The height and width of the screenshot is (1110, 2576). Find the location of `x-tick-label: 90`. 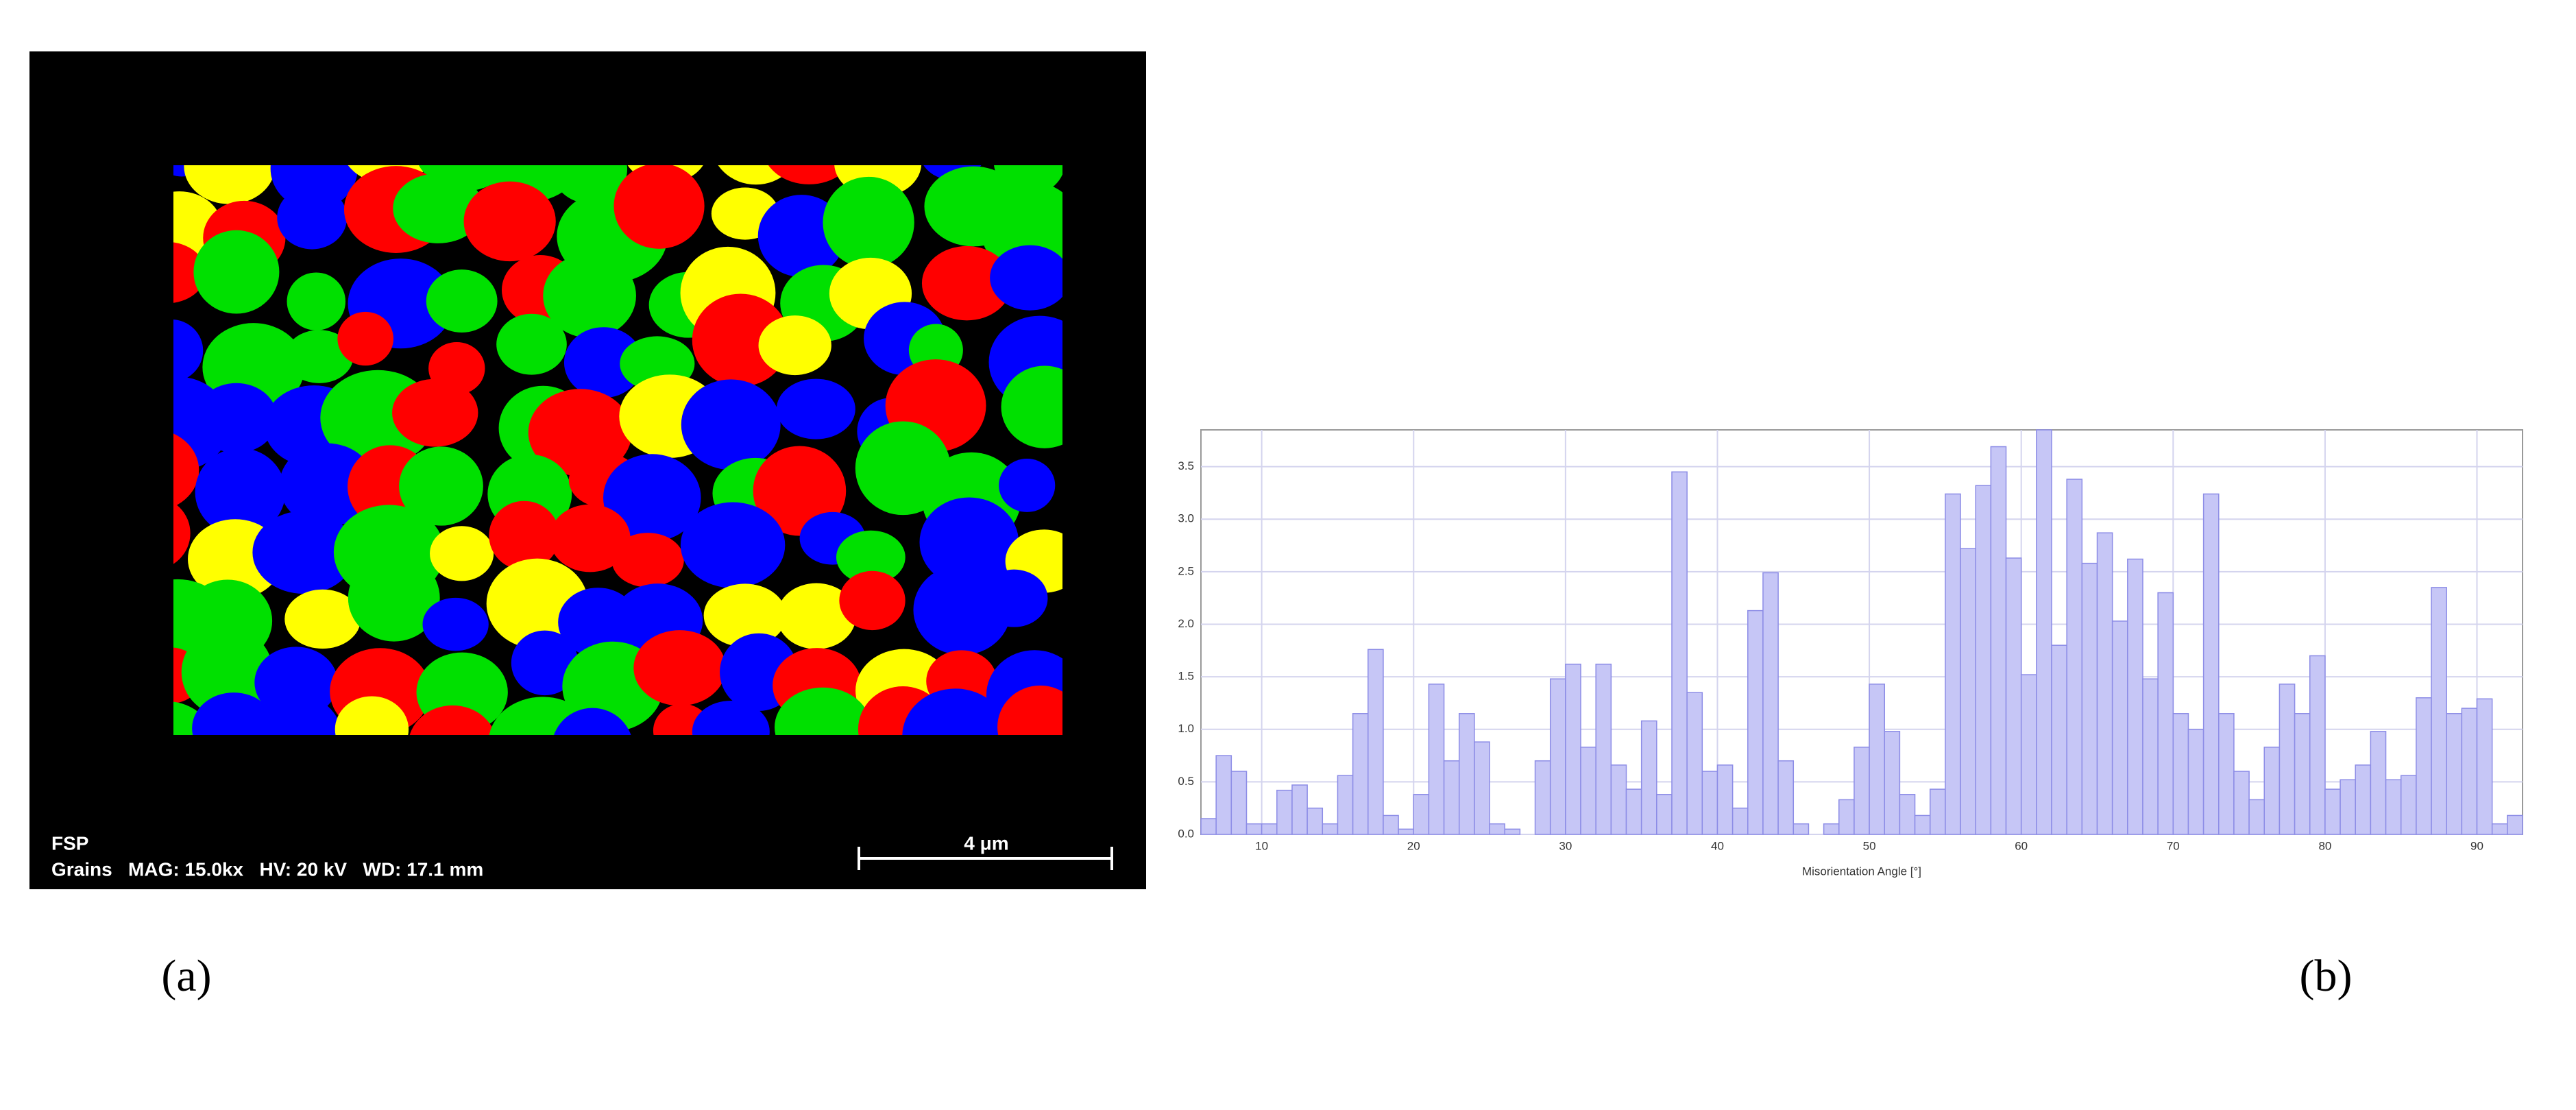

x-tick-label: 90 is located at coordinates (2476, 845).